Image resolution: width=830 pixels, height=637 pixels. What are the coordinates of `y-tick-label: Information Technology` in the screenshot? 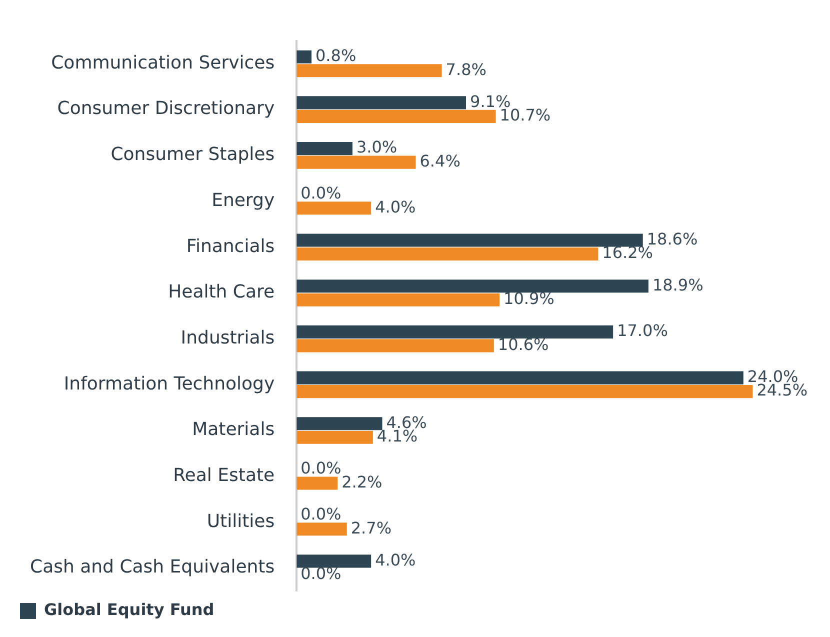 It's located at (169, 383).